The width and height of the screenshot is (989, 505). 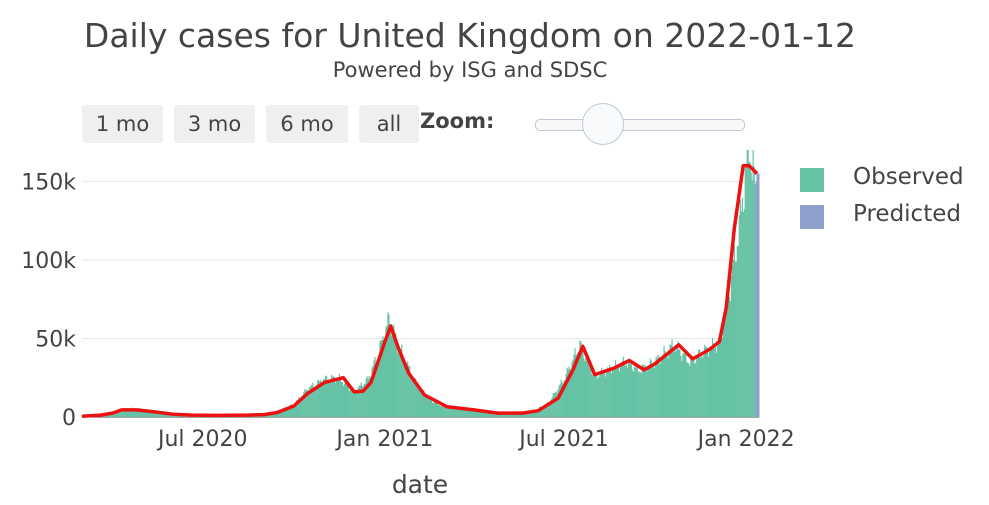 What do you see at coordinates (420, 484) in the screenshot?
I see `x-axis-label: date` at bounding box center [420, 484].